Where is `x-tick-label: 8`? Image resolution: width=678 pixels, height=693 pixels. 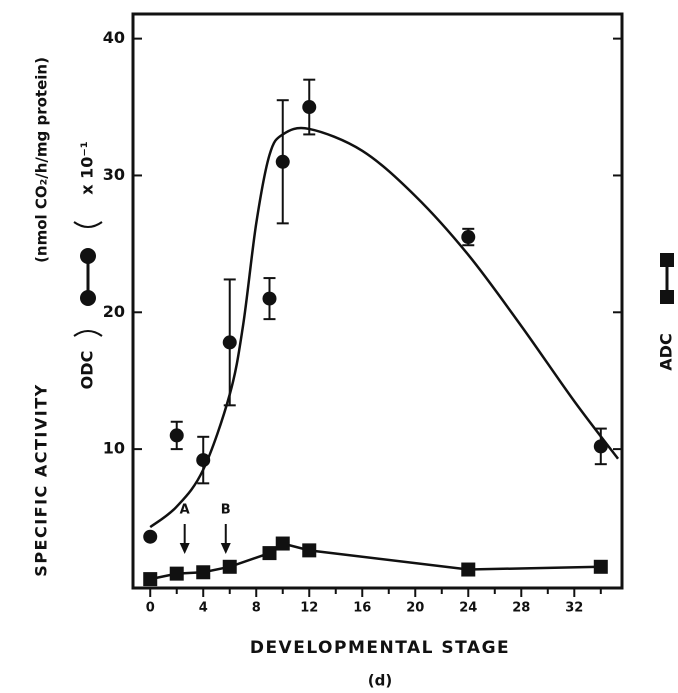 x-tick-label: 8 is located at coordinates (256, 608).